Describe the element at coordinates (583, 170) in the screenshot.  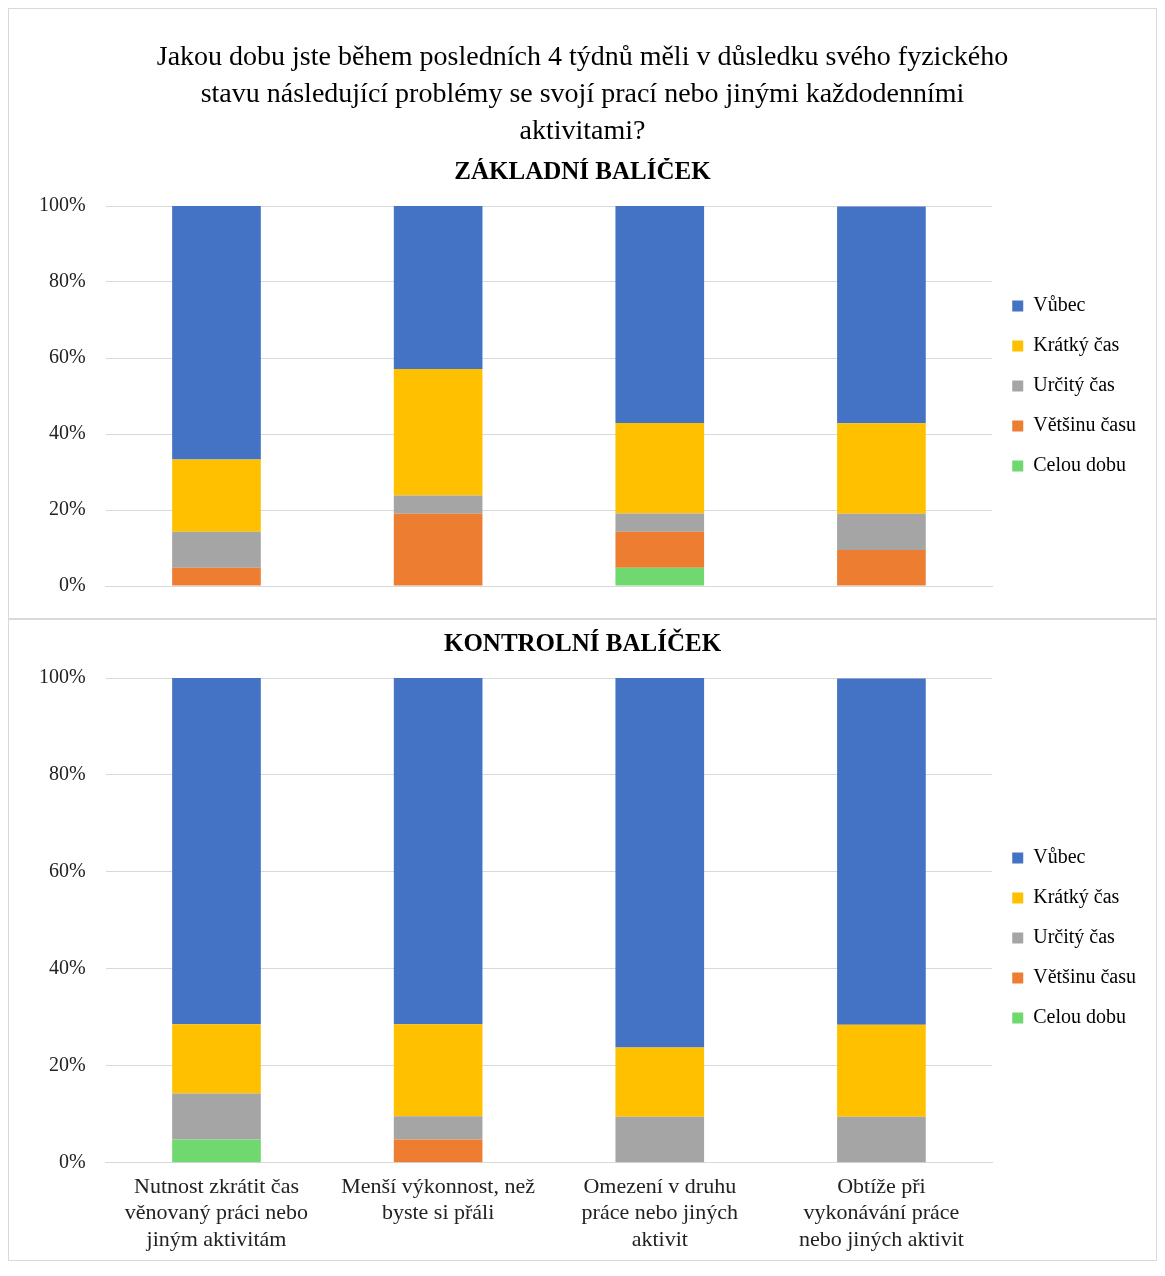
I see `chart-subtitle: ZÁKLADNÍ BALÍČEK` at that location.